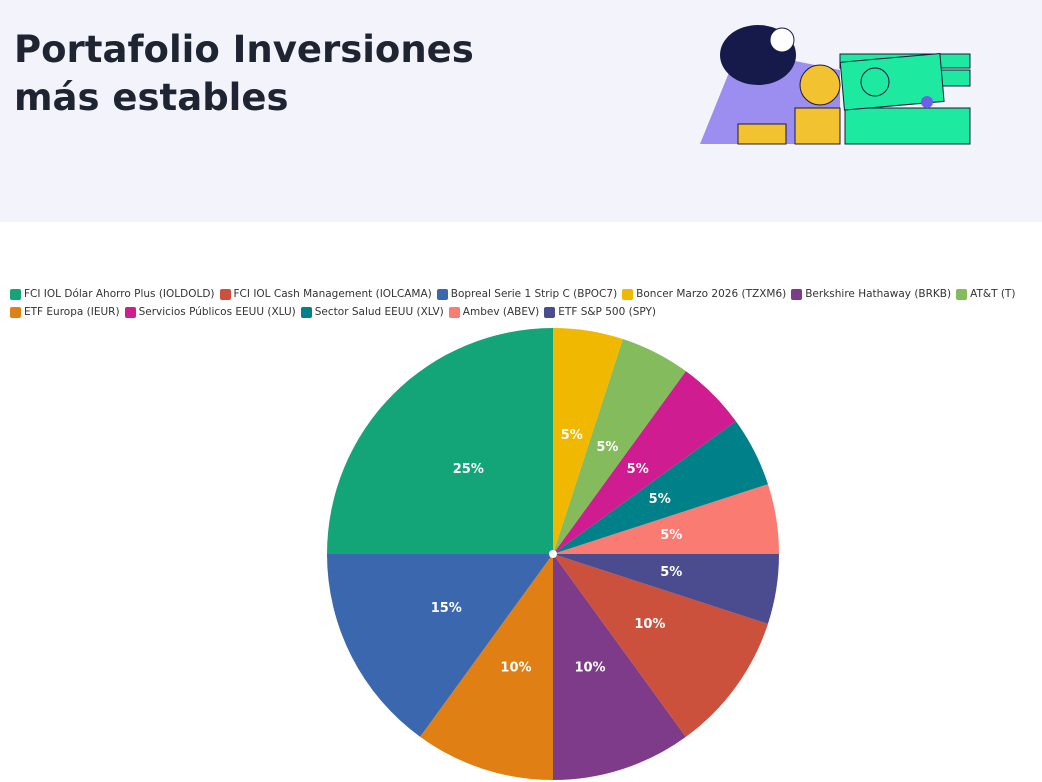 The width and height of the screenshot is (1042, 782). Describe the element at coordinates (119, 294) in the screenshot. I see `legend-label: FCI IOL Dólar Ahorro Plus (IOLDOLD)` at that location.